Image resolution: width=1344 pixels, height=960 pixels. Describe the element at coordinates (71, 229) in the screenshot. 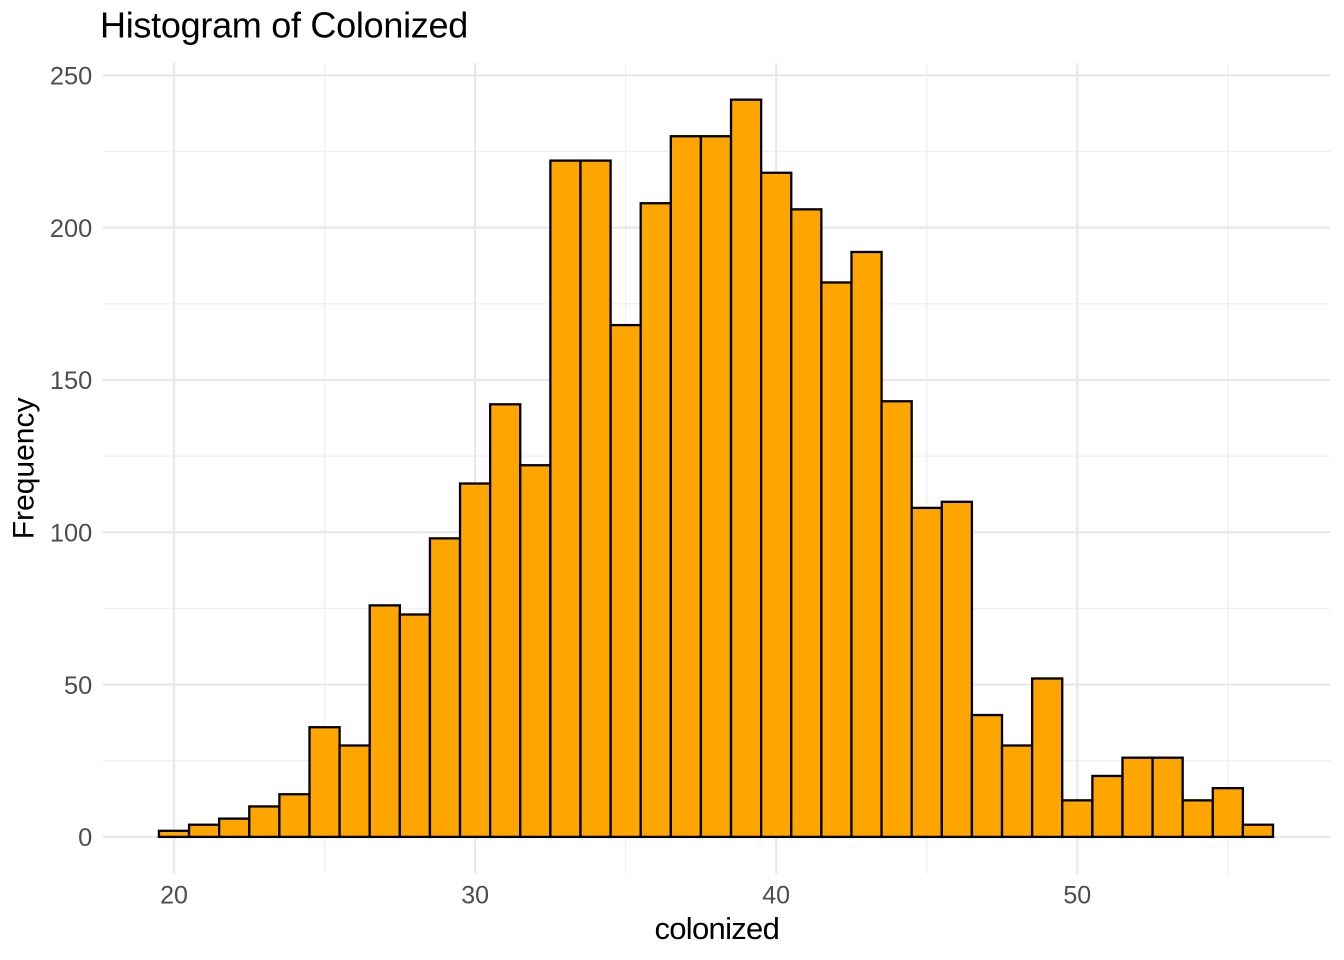

I see `svg-text: 200` at that location.